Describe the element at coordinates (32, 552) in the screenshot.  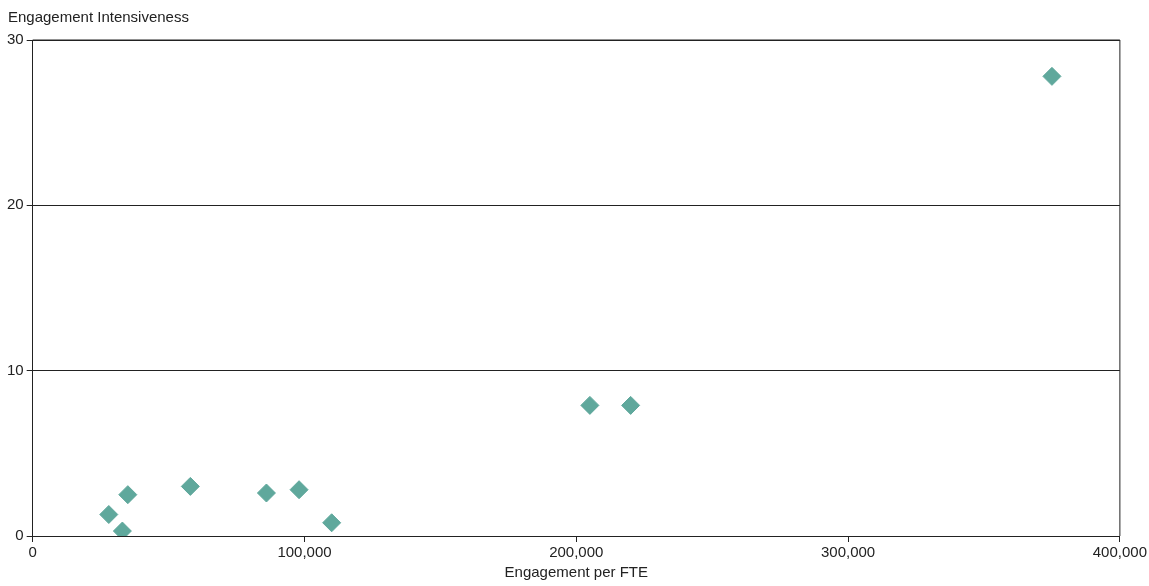
I see `x-tick-label: 0` at that location.